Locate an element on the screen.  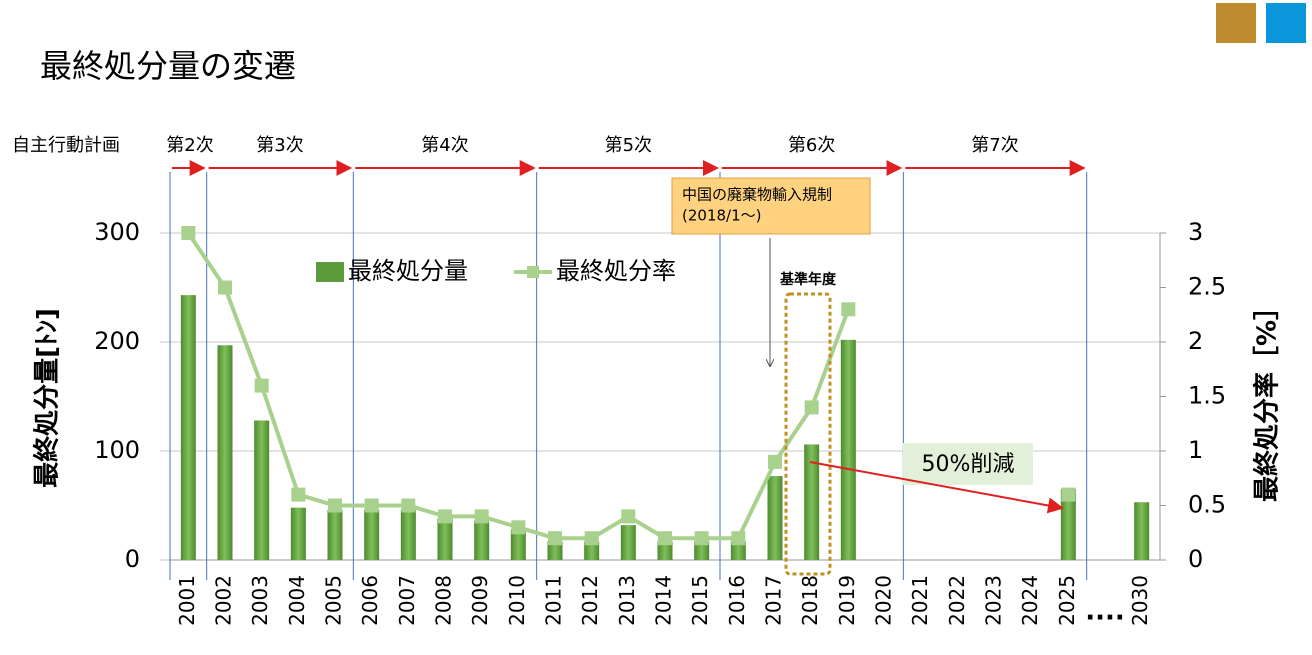
x-tick-label: 2005 is located at coordinates (334, 600).